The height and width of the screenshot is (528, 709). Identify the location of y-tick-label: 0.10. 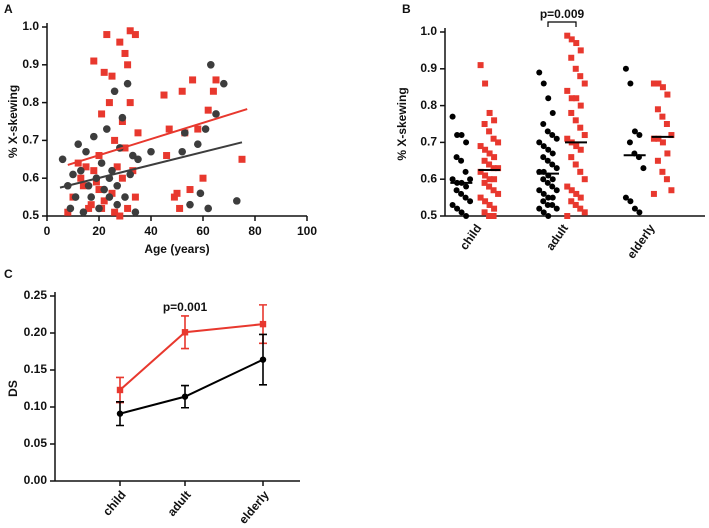
(36, 406).